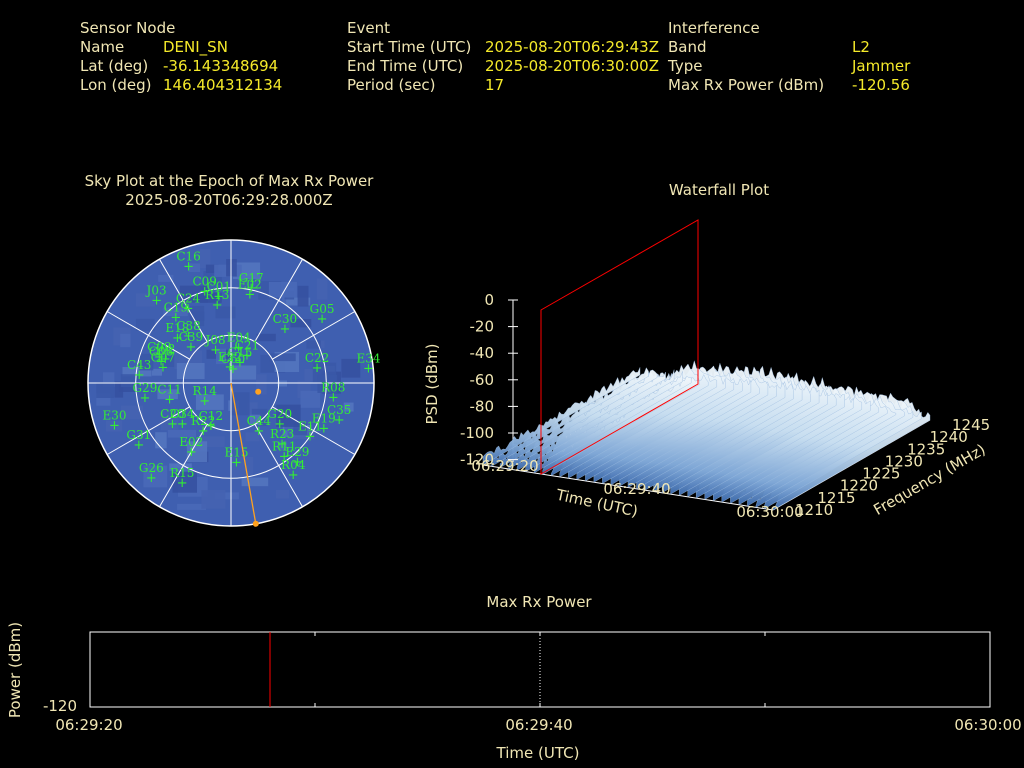  What do you see at coordinates (203, 421) in the screenshot?
I see `satellite-label: R22` at bounding box center [203, 421].